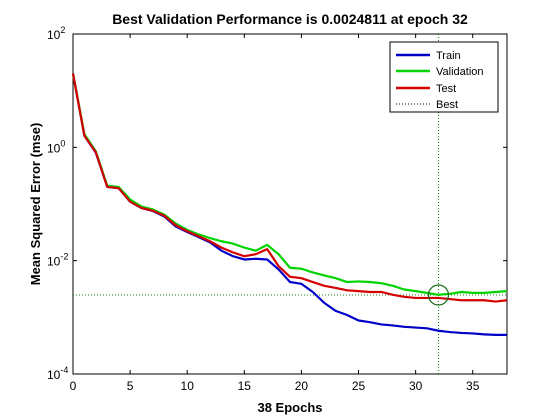 This screenshot has width=560, height=420. What do you see at coordinates (130, 386) in the screenshot?
I see `x-tick-label: 5` at bounding box center [130, 386].